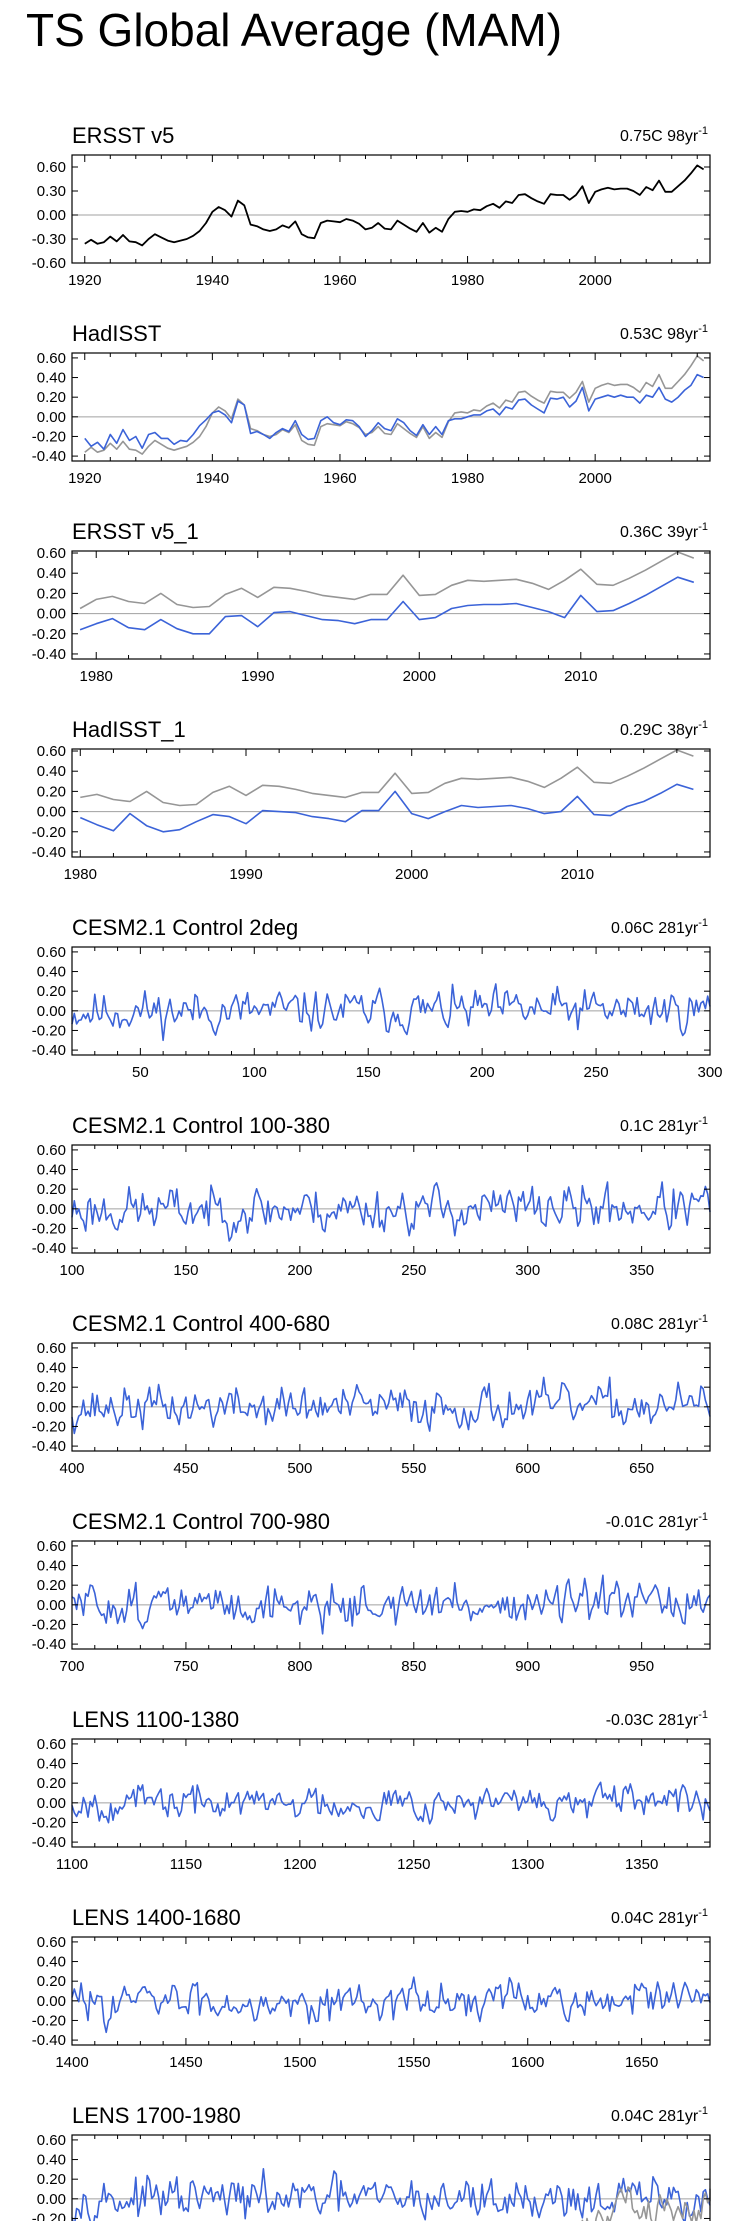 The width and height of the screenshot is (734, 2221). I want to click on x-tick-label: 1150, so click(186, 1864).